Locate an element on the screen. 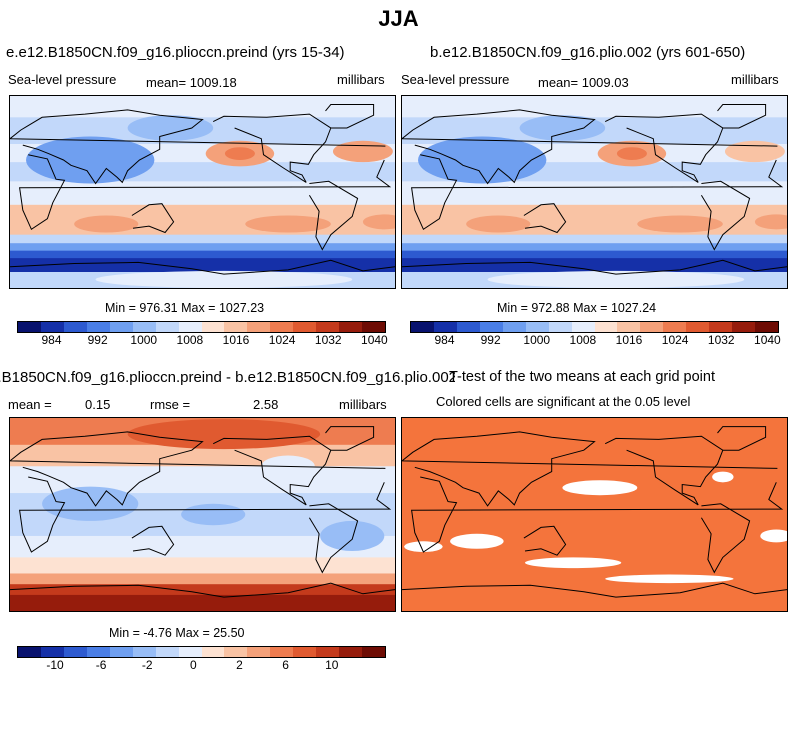 The image size is (797, 733). pacific-negative is located at coordinates (213, 514).